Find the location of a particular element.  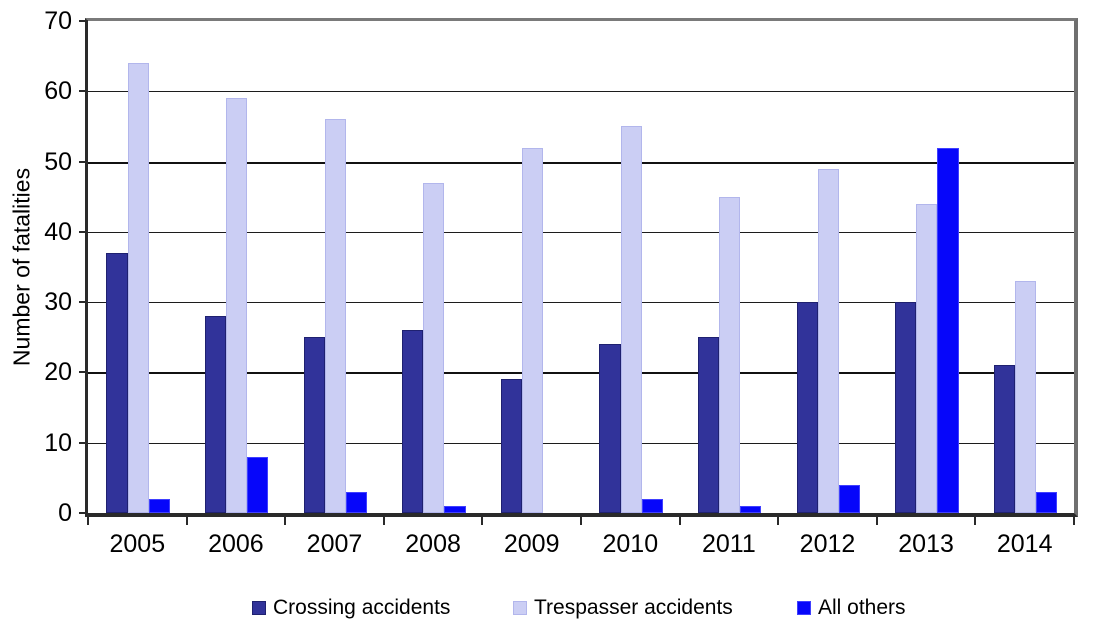

x-tick-label-2006: 2006 is located at coordinates (236, 544).